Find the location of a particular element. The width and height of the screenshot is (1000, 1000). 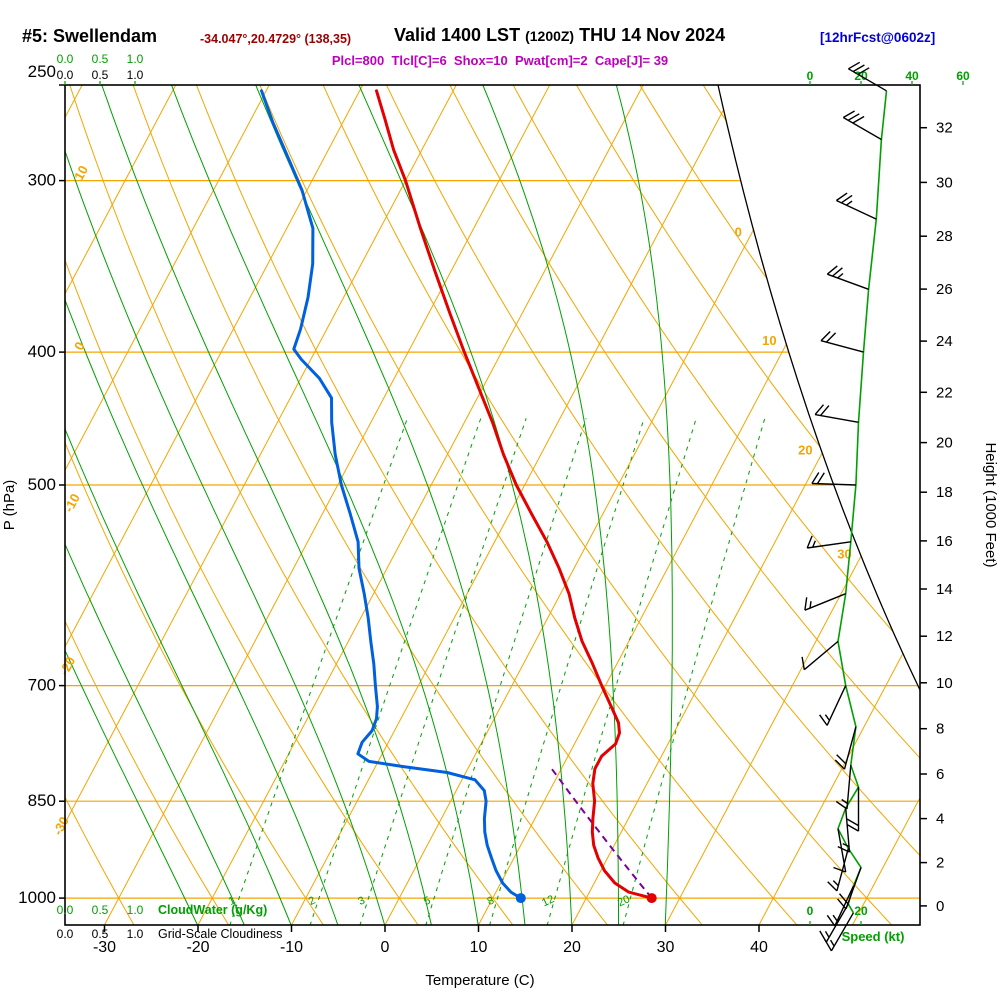

svg-text: Grid-Scale Cloudiness is located at coordinates (220, 934).